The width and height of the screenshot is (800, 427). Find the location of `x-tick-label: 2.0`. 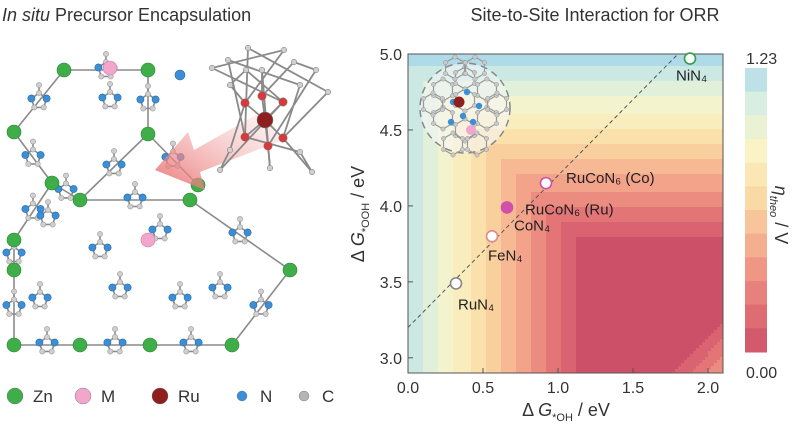

x-tick-label: 2.0 is located at coordinates (708, 388).